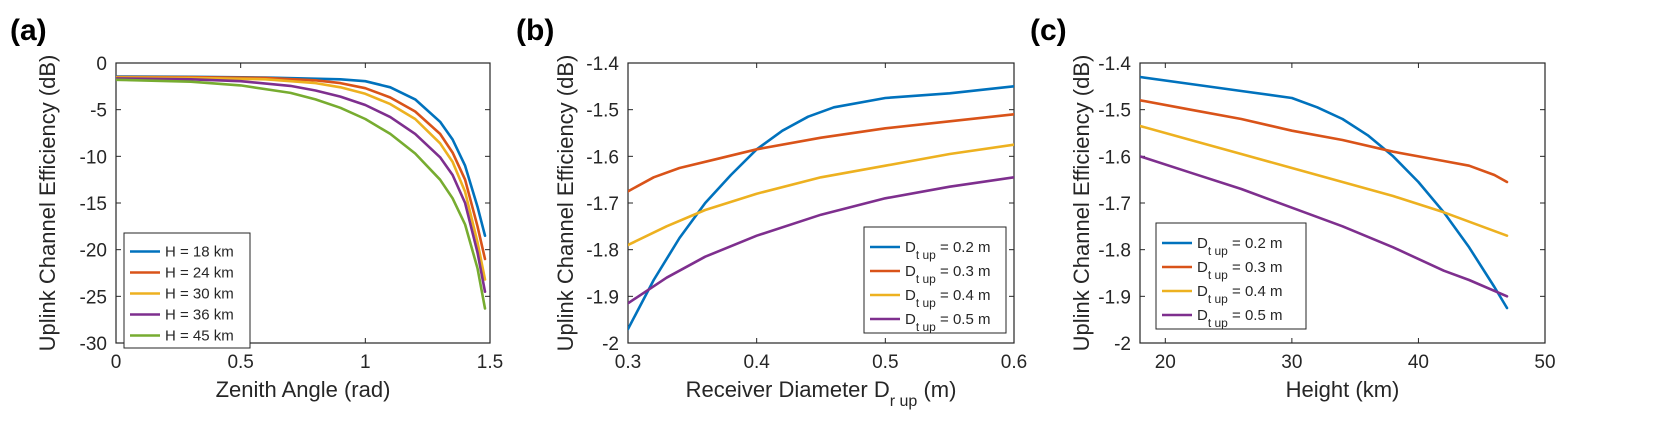 This screenshot has width=1660, height=430. What do you see at coordinates (1418, 362) in the screenshot?
I see `x-tick-label: 40` at bounding box center [1418, 362].